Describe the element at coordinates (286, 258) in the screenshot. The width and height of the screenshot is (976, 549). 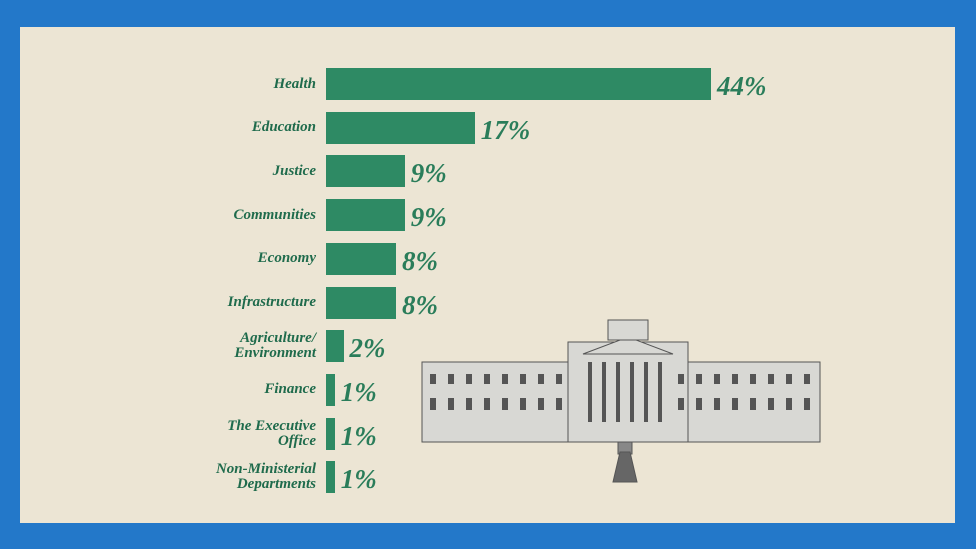
I see `category-label: Economy` at that location.